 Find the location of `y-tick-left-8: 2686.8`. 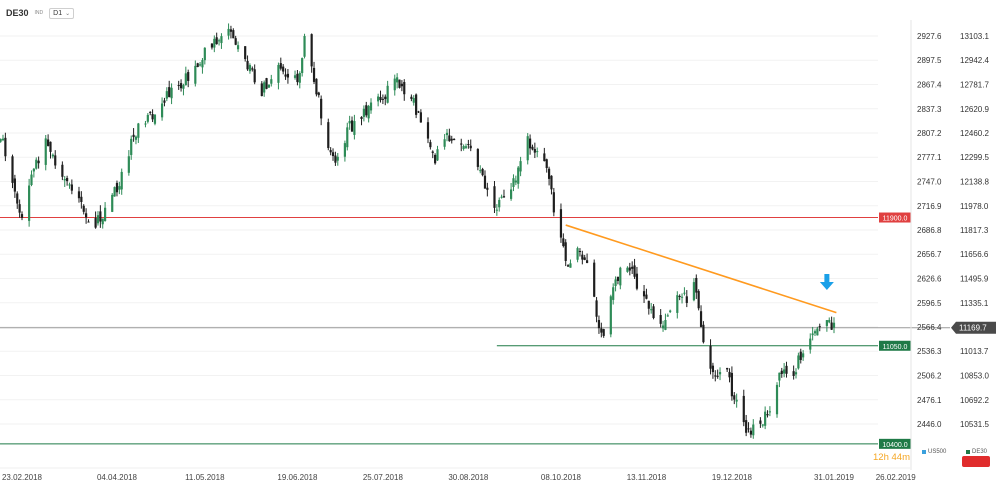

y-tick-left-8: 2686.8 is located at coordinates (929, 230).